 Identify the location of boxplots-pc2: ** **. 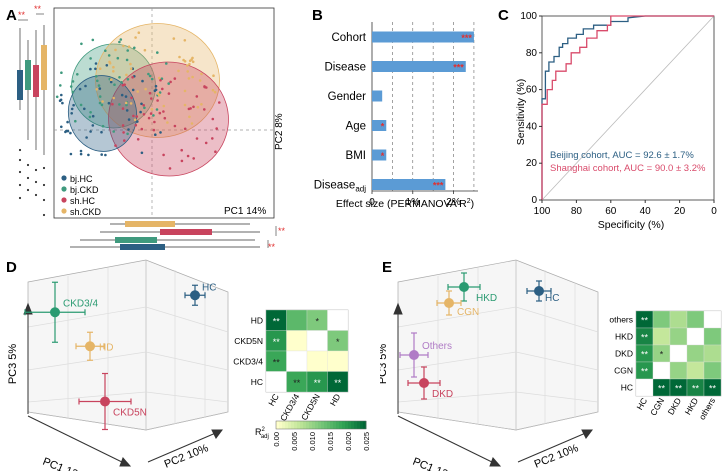
(32, 110).